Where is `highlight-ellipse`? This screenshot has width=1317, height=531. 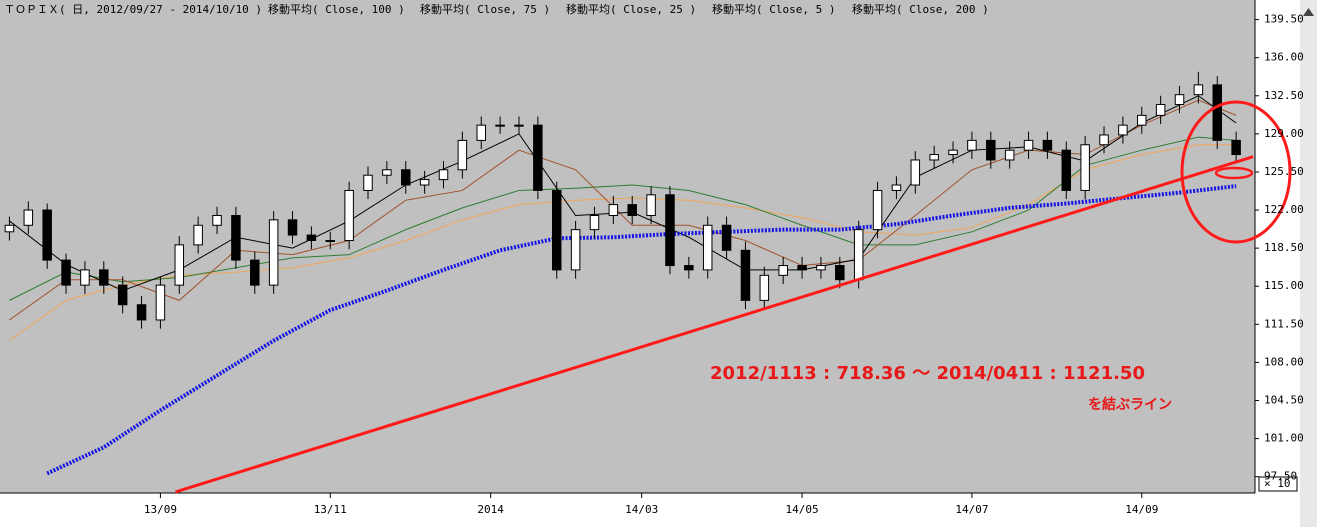
highlight-ellipse is located at coordinates (1236, 172).